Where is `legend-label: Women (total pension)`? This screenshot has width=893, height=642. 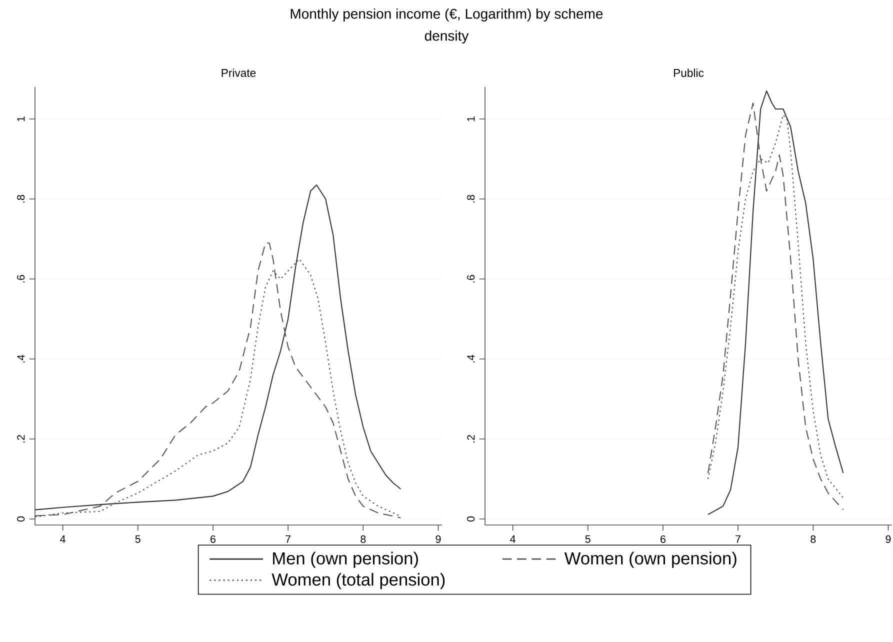
legend-label: Women (total pension) is located at coordinates (358, 581).